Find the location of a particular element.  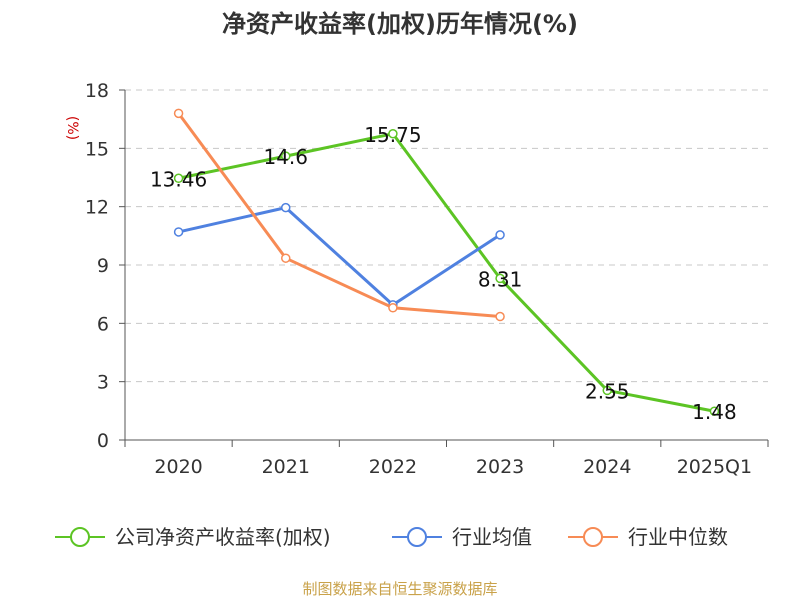

x-tick-label: 2020 is located at coordinates (178, 467).